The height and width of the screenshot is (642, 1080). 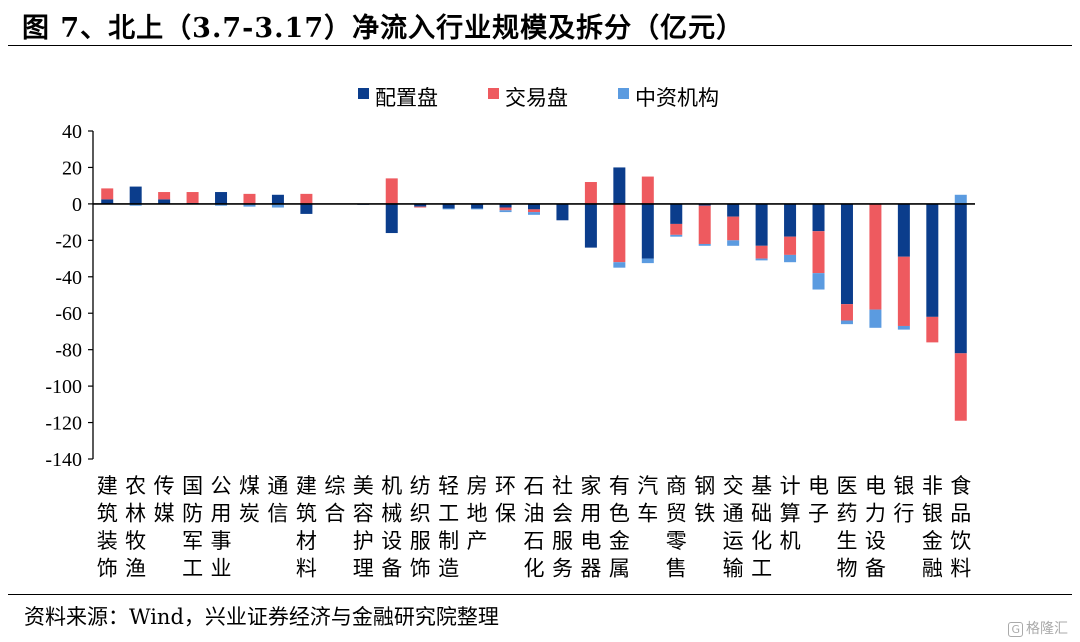 What do you see at coordinates (135, 527) in the screenshot?
I see `x-tick-label: 农林牧渔` at bounding box center [135, 527].